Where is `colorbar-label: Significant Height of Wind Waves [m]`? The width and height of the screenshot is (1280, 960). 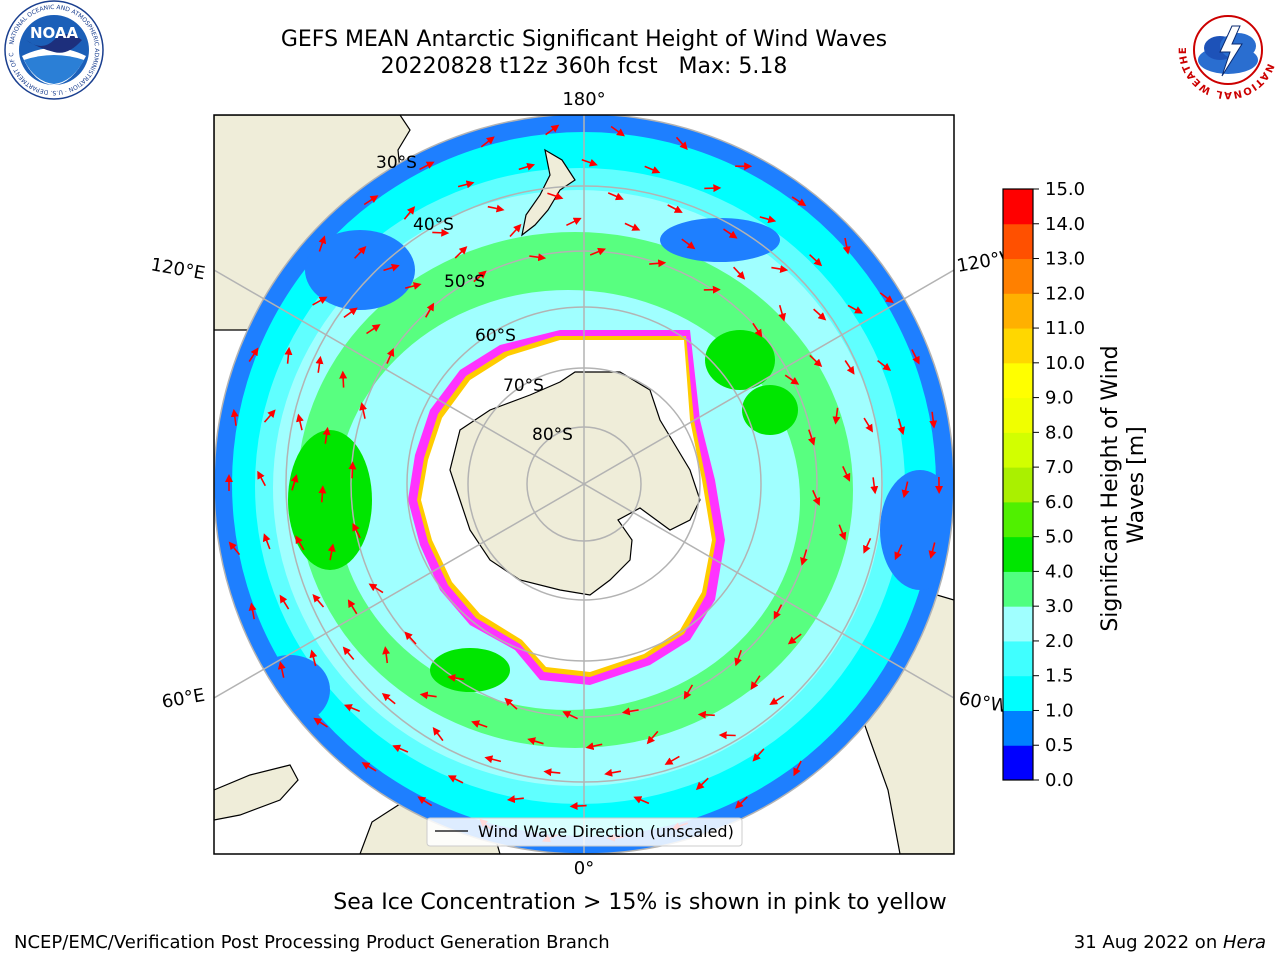 colorbar-label: Significant Height of Wind Waves [m] is located at coordinates (1123, 484).